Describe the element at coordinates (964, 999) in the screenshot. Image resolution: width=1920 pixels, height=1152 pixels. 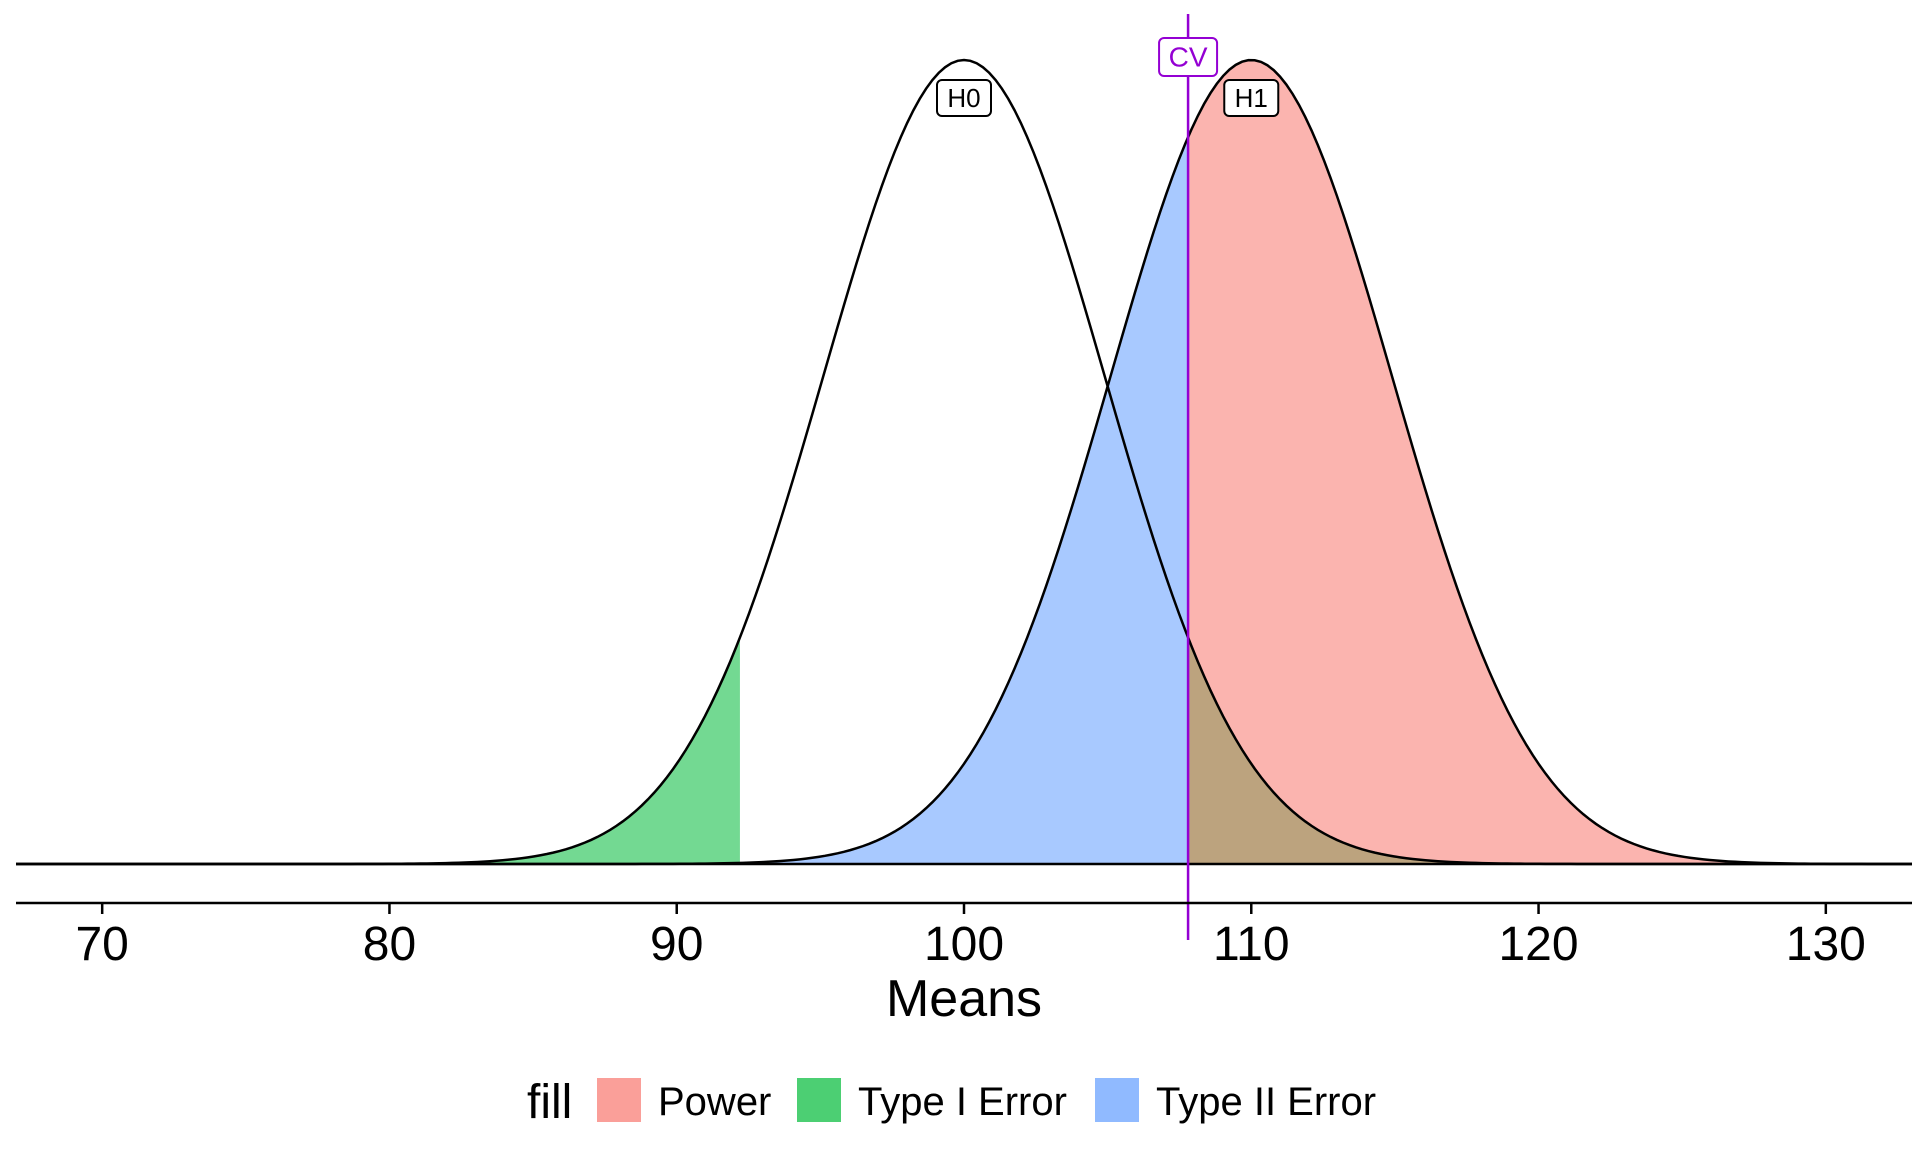
I see `x-axis-title: Means` at that location.